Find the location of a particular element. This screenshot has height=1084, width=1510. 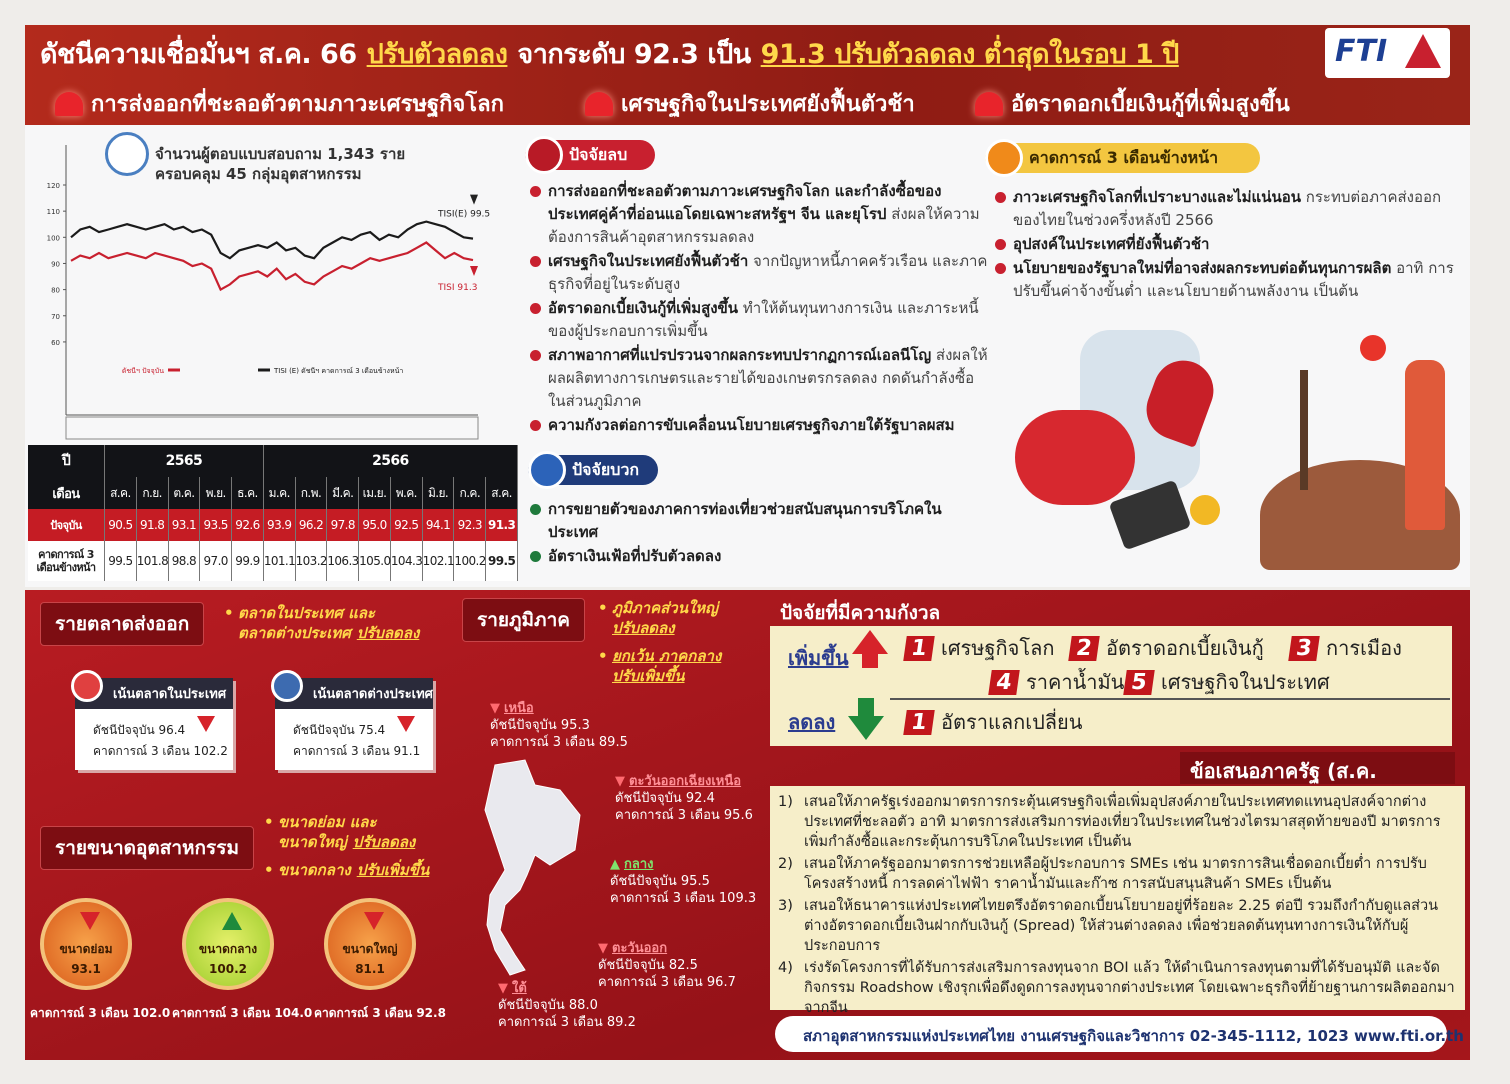

bullet-item: อัตราเงินเฟ้อที่ปรับตัวลดลง is located at coordinates (759, 556).